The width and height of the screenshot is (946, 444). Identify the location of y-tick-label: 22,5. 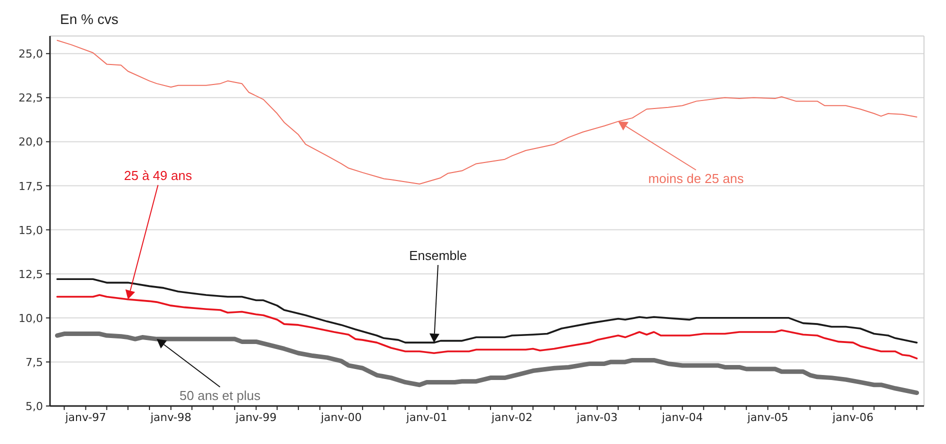
(30, 98).